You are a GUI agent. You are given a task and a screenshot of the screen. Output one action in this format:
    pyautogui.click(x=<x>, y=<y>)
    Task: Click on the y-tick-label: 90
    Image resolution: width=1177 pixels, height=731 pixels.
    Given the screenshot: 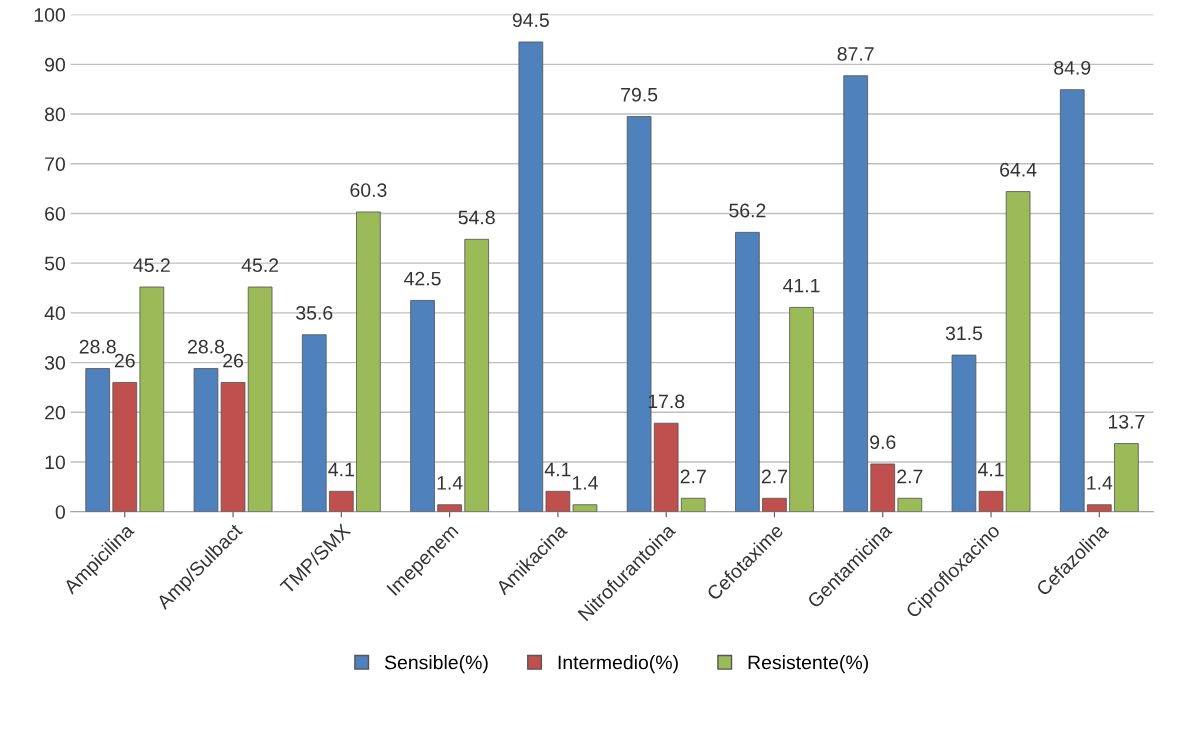 What is the action you would take?
    pyautogui.click(x=55, y=64)
    